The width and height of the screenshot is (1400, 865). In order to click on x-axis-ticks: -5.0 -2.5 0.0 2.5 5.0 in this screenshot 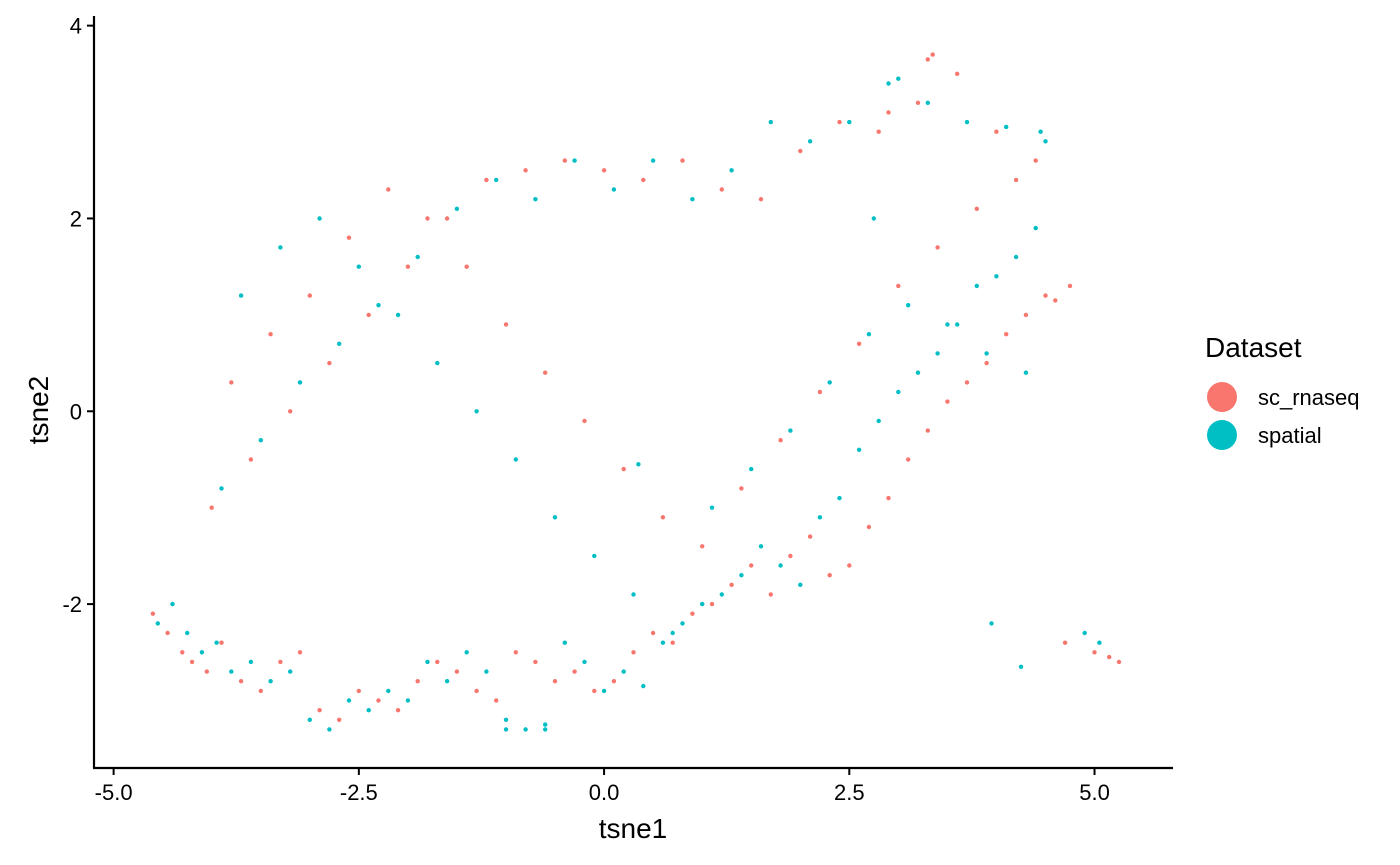, I will do `click(602, 786)`.